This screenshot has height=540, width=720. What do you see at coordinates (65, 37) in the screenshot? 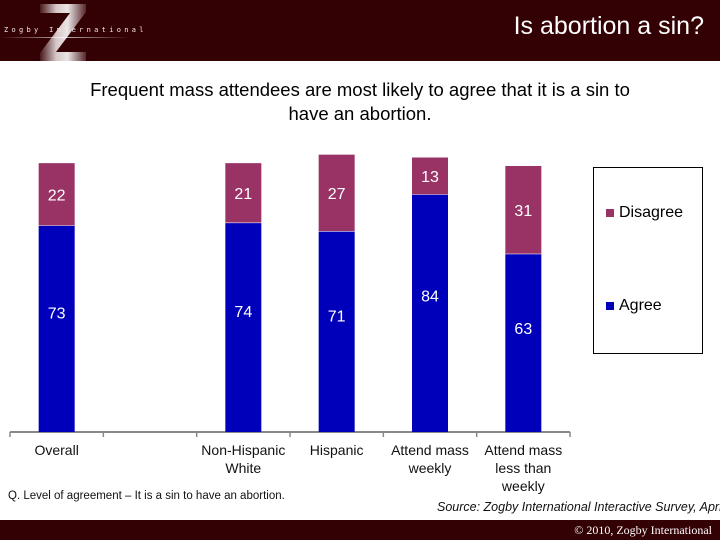
I see `logo-line` at bounding box center [65, 37].